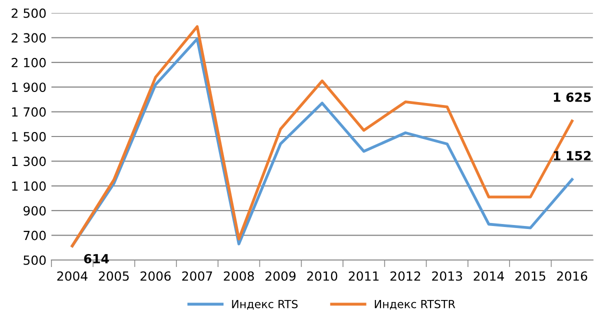 The height and width of the screenshot is (325, 605). I want to click on data-label: 1 625, so click(572, 97).